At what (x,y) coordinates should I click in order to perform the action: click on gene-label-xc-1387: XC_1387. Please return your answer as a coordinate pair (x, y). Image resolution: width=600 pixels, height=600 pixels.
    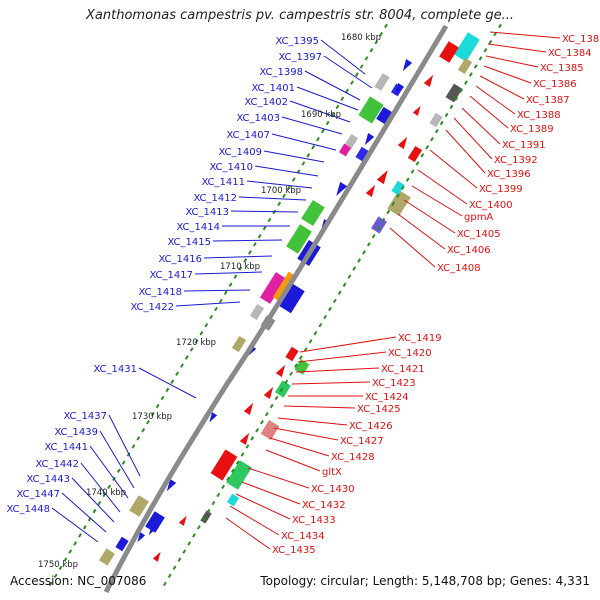
    Looking at the image, I should click on (548, 100).